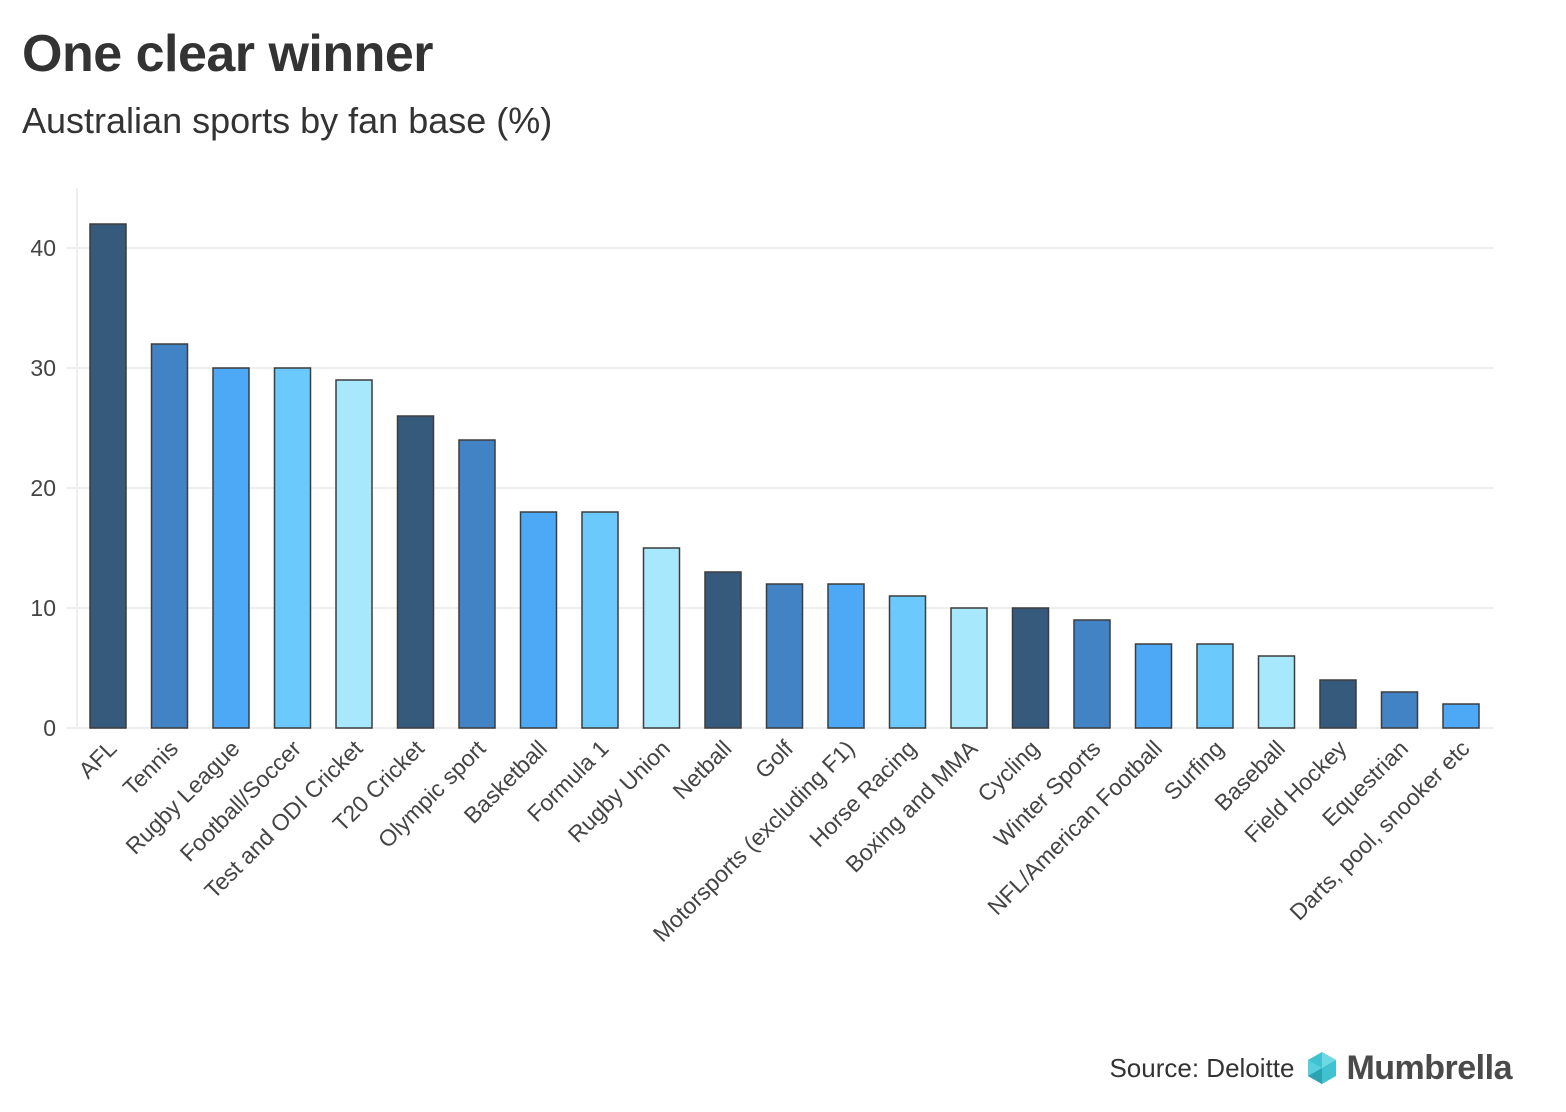 The image size is (1566, 1112). What do you see at coordinates (228, 54) in the screenshot?
I see `chart-title: One clear winner` at bounding box center [228, 54].